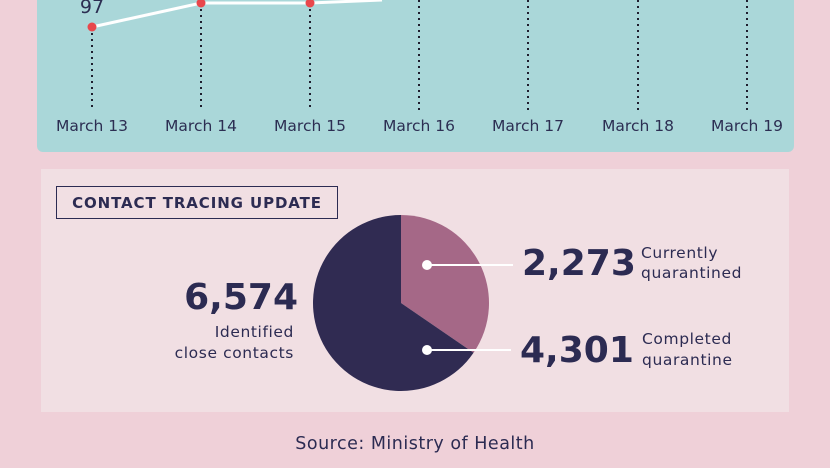 This screenshot has height=468, width=830. What do you see at coordinates (579, 263) in the screenshot?
I see `quarantined-value: 2,273` at bounding box center [579, 263].